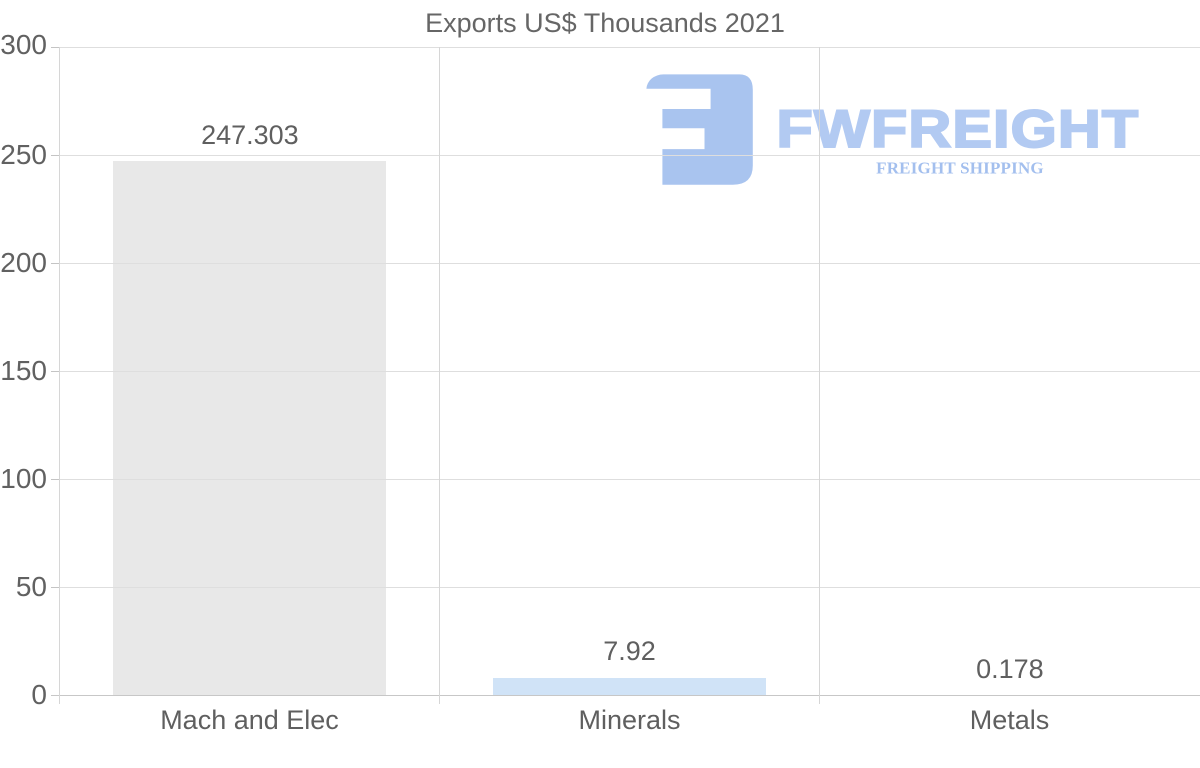  What do you see at coordinates (960, 167) in the screenshot?
I see `svg-text: FREIGHT SHIPPING` at bounding box center [960, 167].